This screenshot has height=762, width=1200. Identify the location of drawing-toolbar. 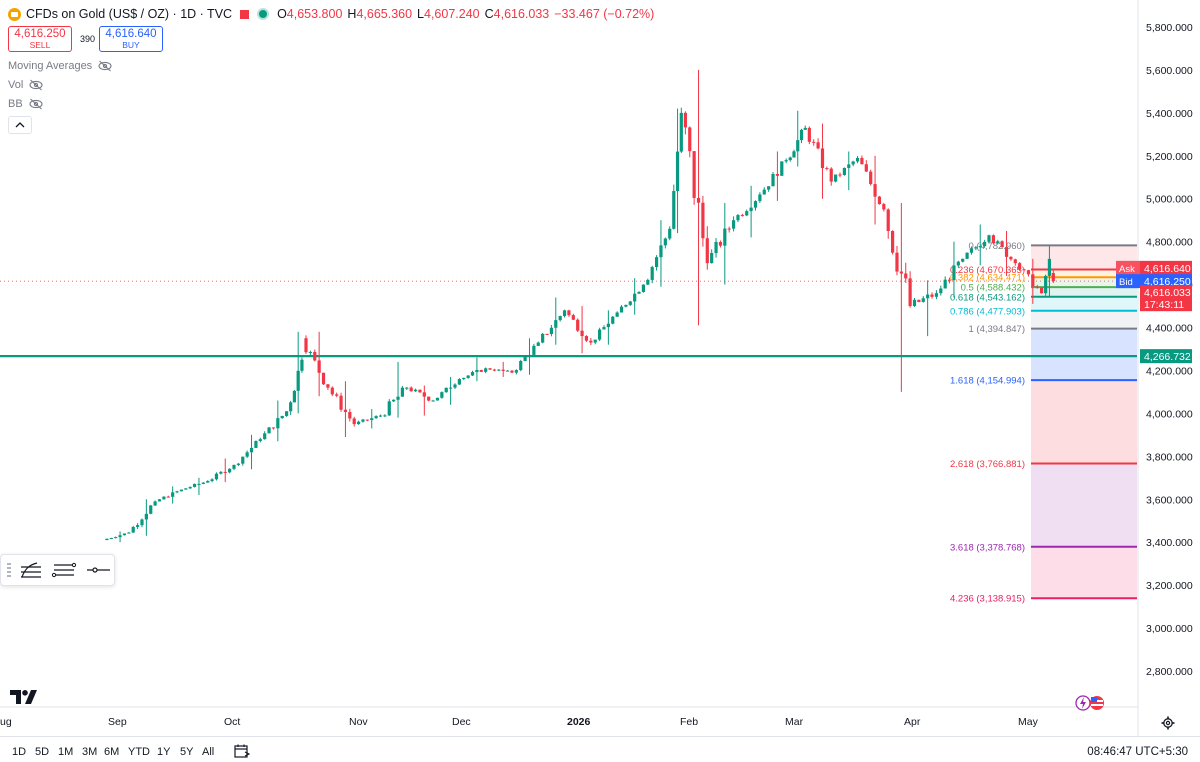
(57, 570).